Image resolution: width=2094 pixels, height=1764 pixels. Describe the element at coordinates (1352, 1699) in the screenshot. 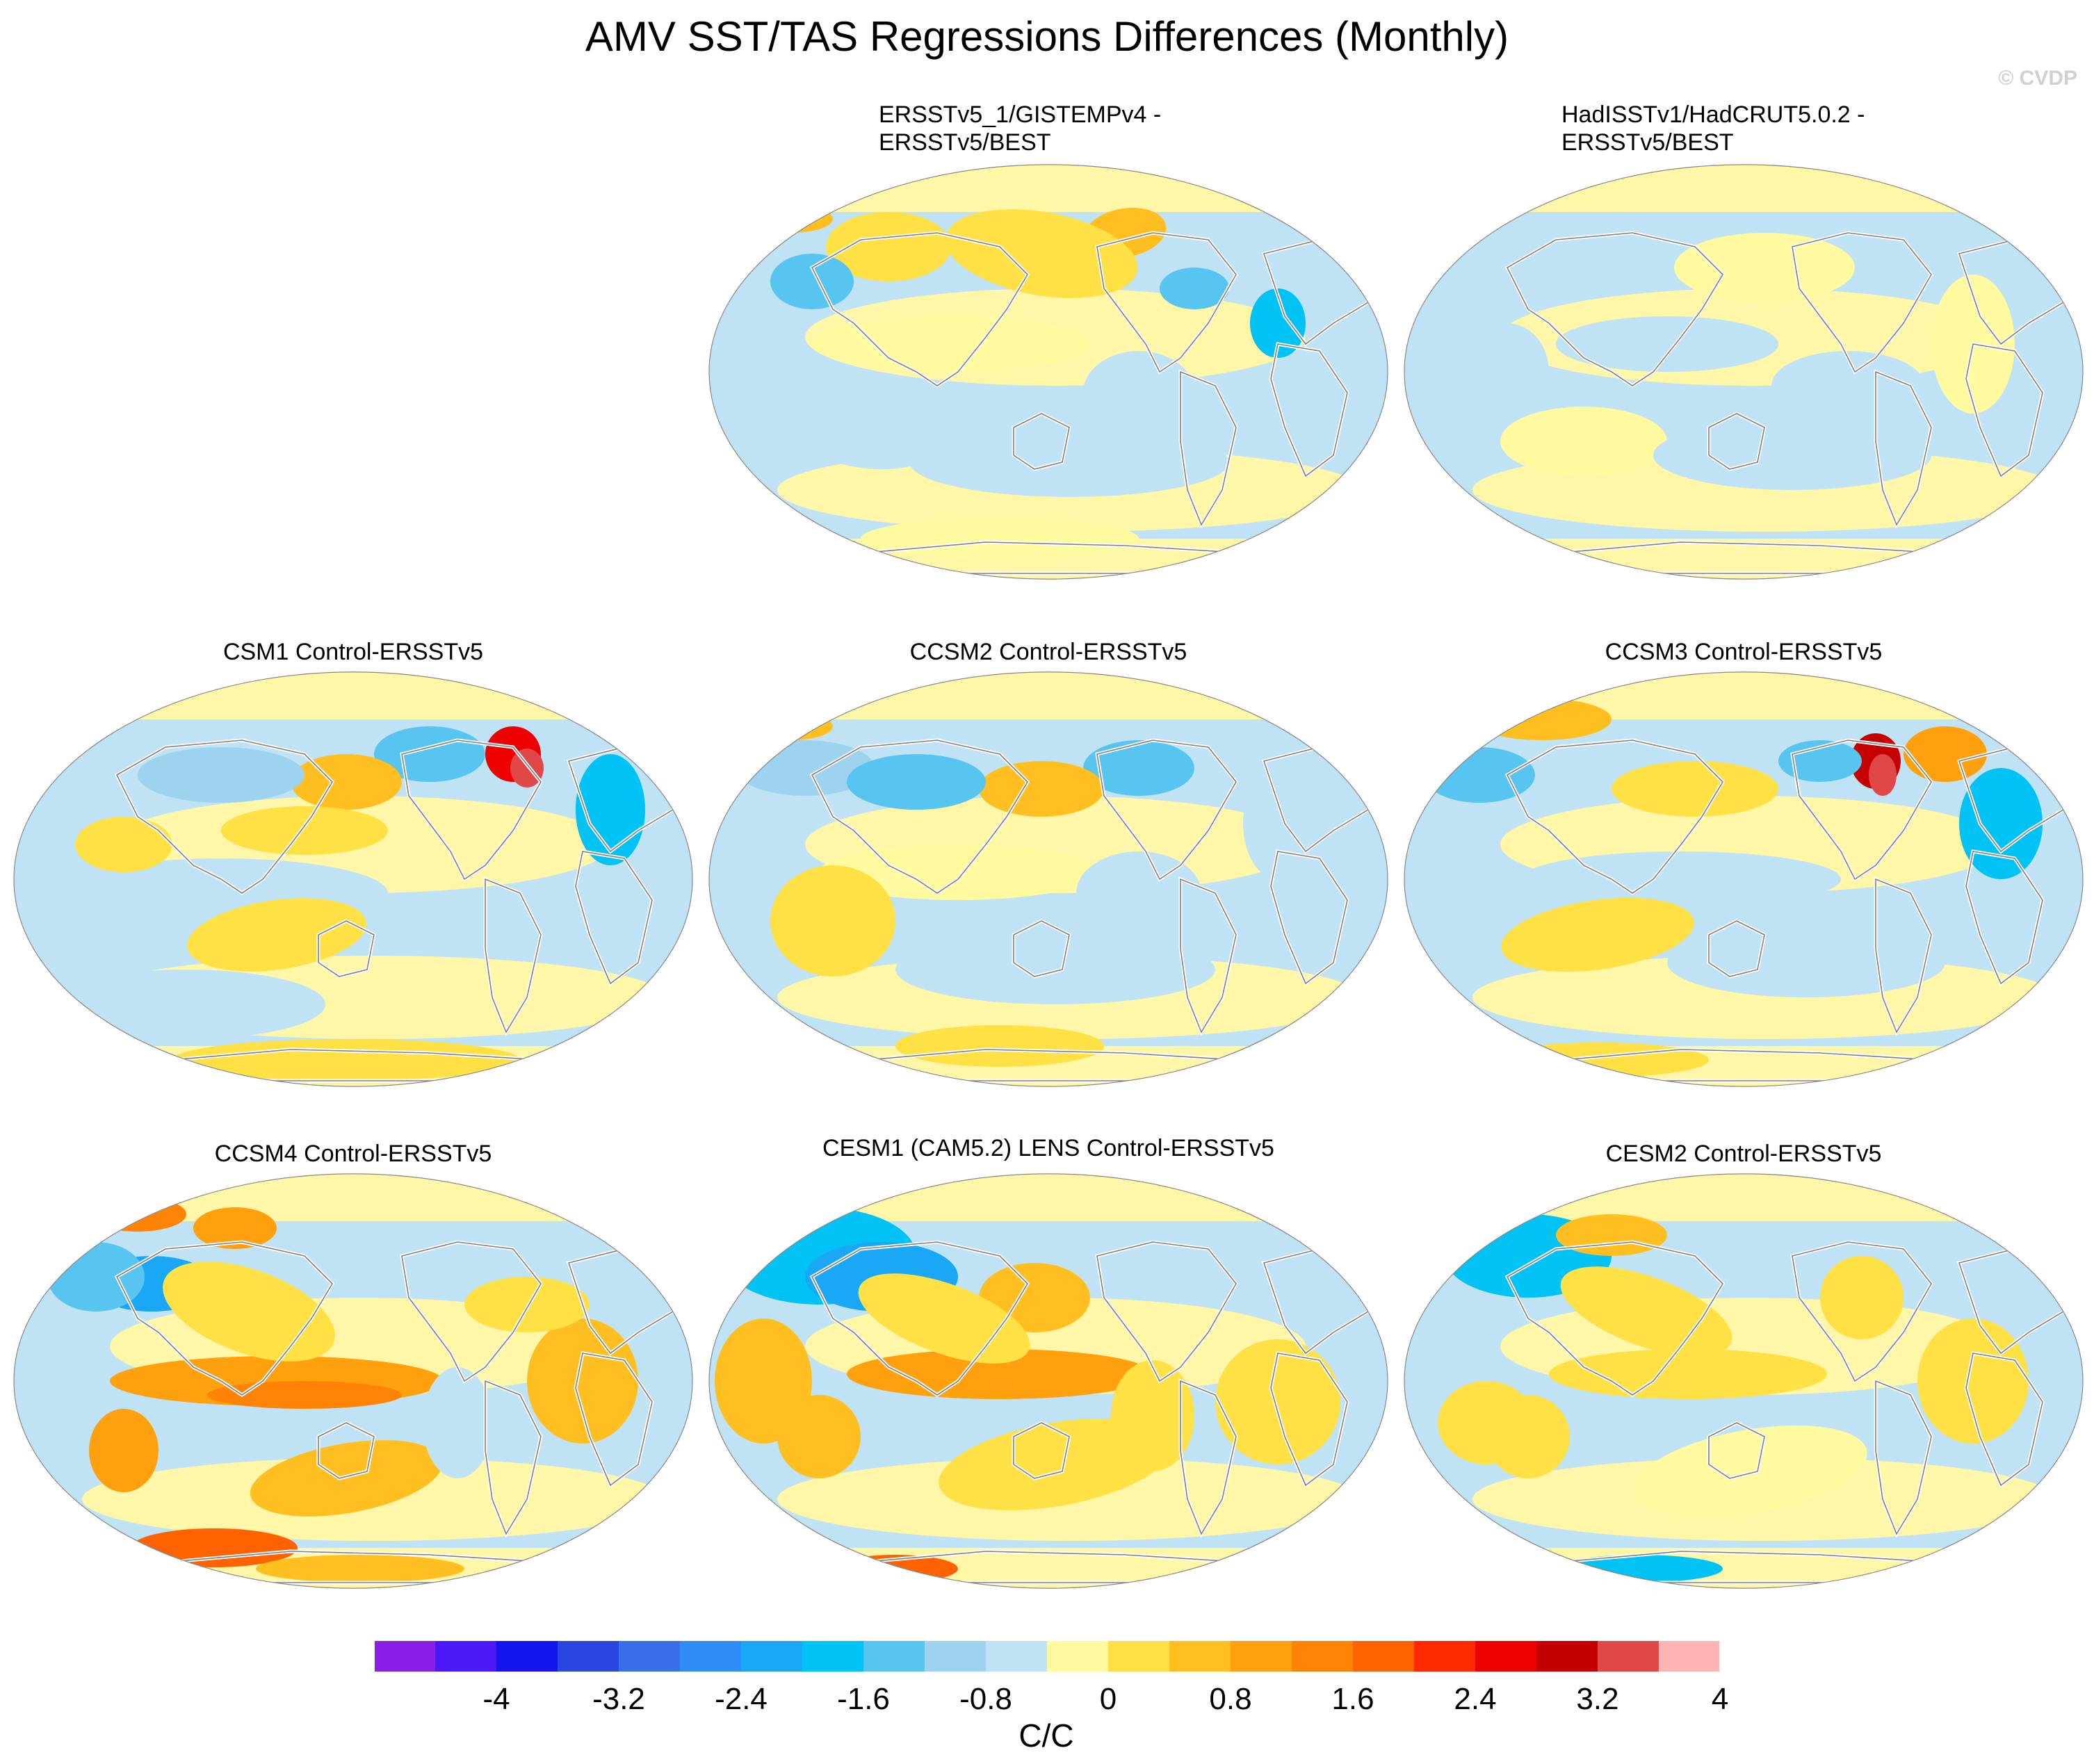

I see `colorbar-tick-label: 1.6` at that location.